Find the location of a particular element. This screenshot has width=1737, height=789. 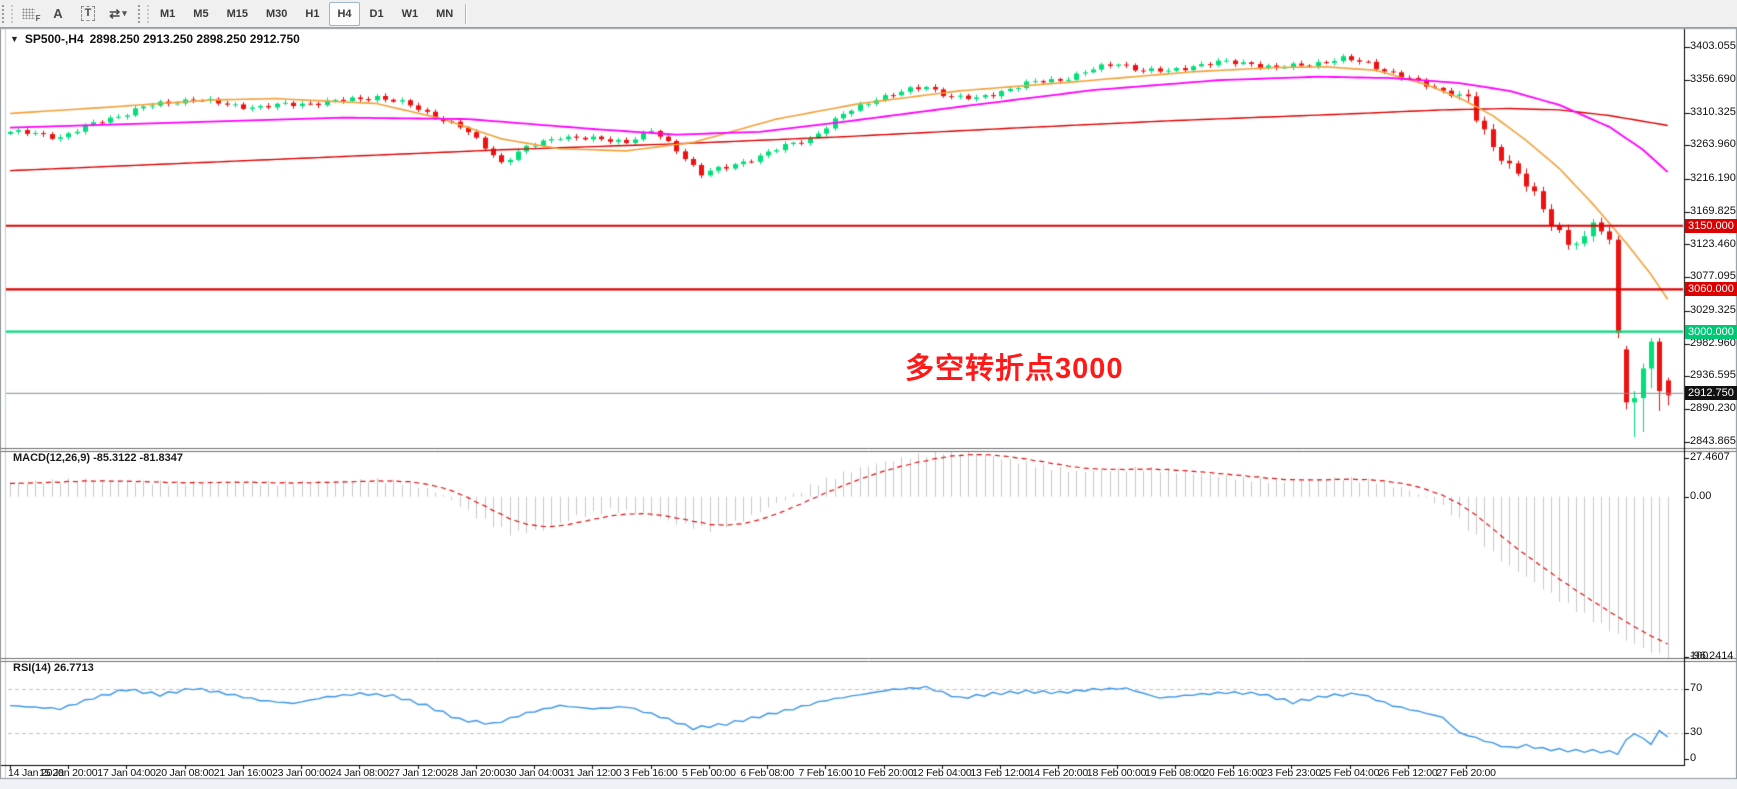

rsi-scale-label: 70 is located at coordinates (1696, 688).